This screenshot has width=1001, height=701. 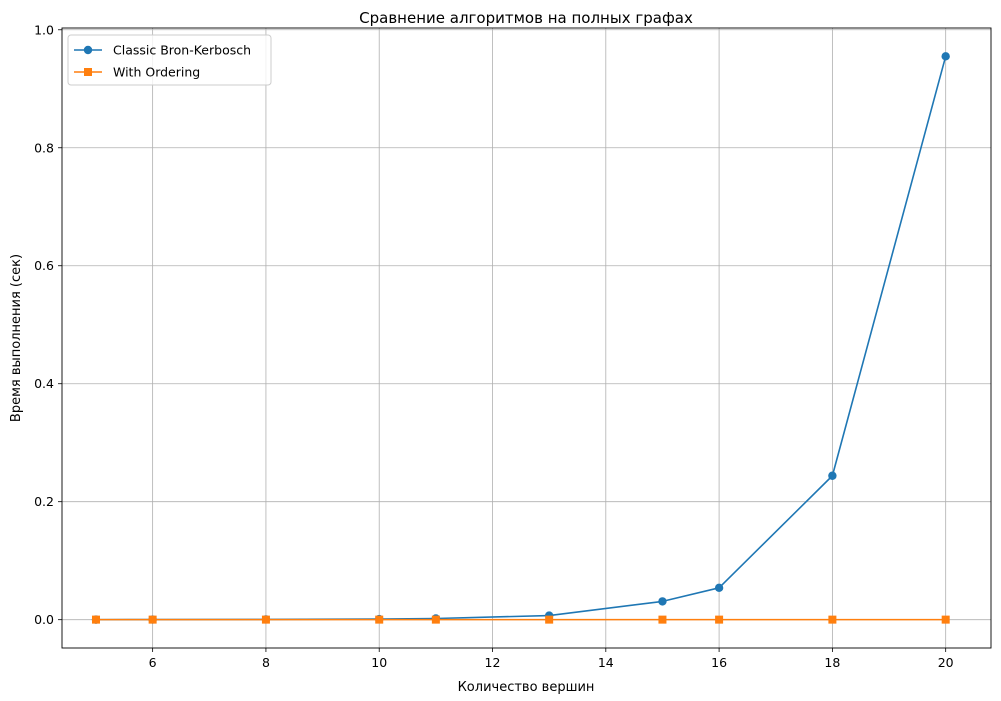 What do you see at coordinates (379, 662) in the screenshot?
I see `x-tick-label: 10` at bounding box center [379, 662].